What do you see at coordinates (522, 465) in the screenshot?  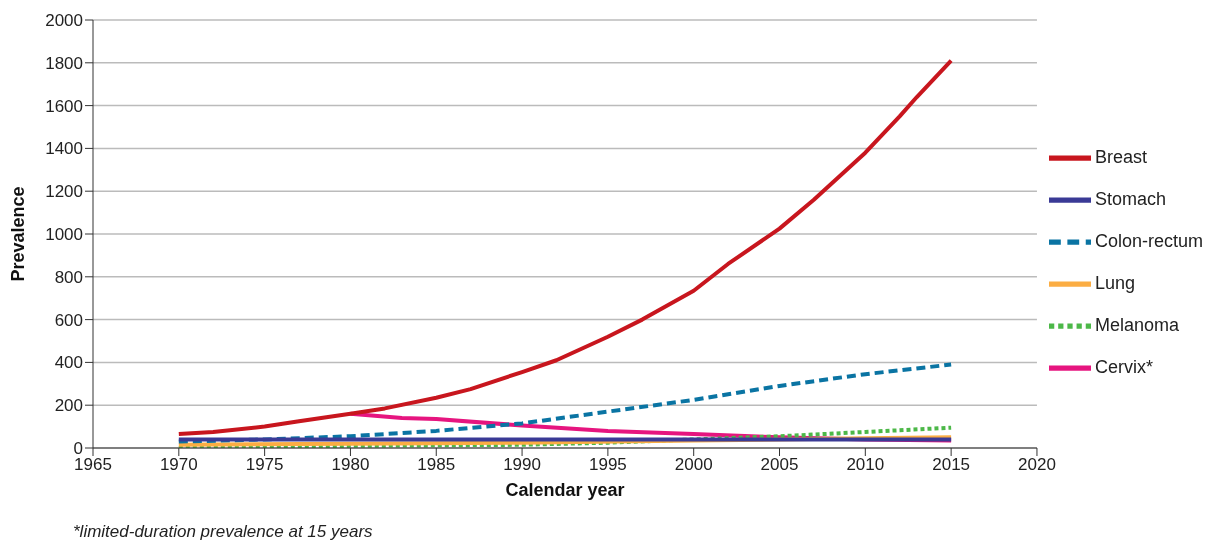 I see `x-tick-label: 1990` at bounding box center [522, 465].